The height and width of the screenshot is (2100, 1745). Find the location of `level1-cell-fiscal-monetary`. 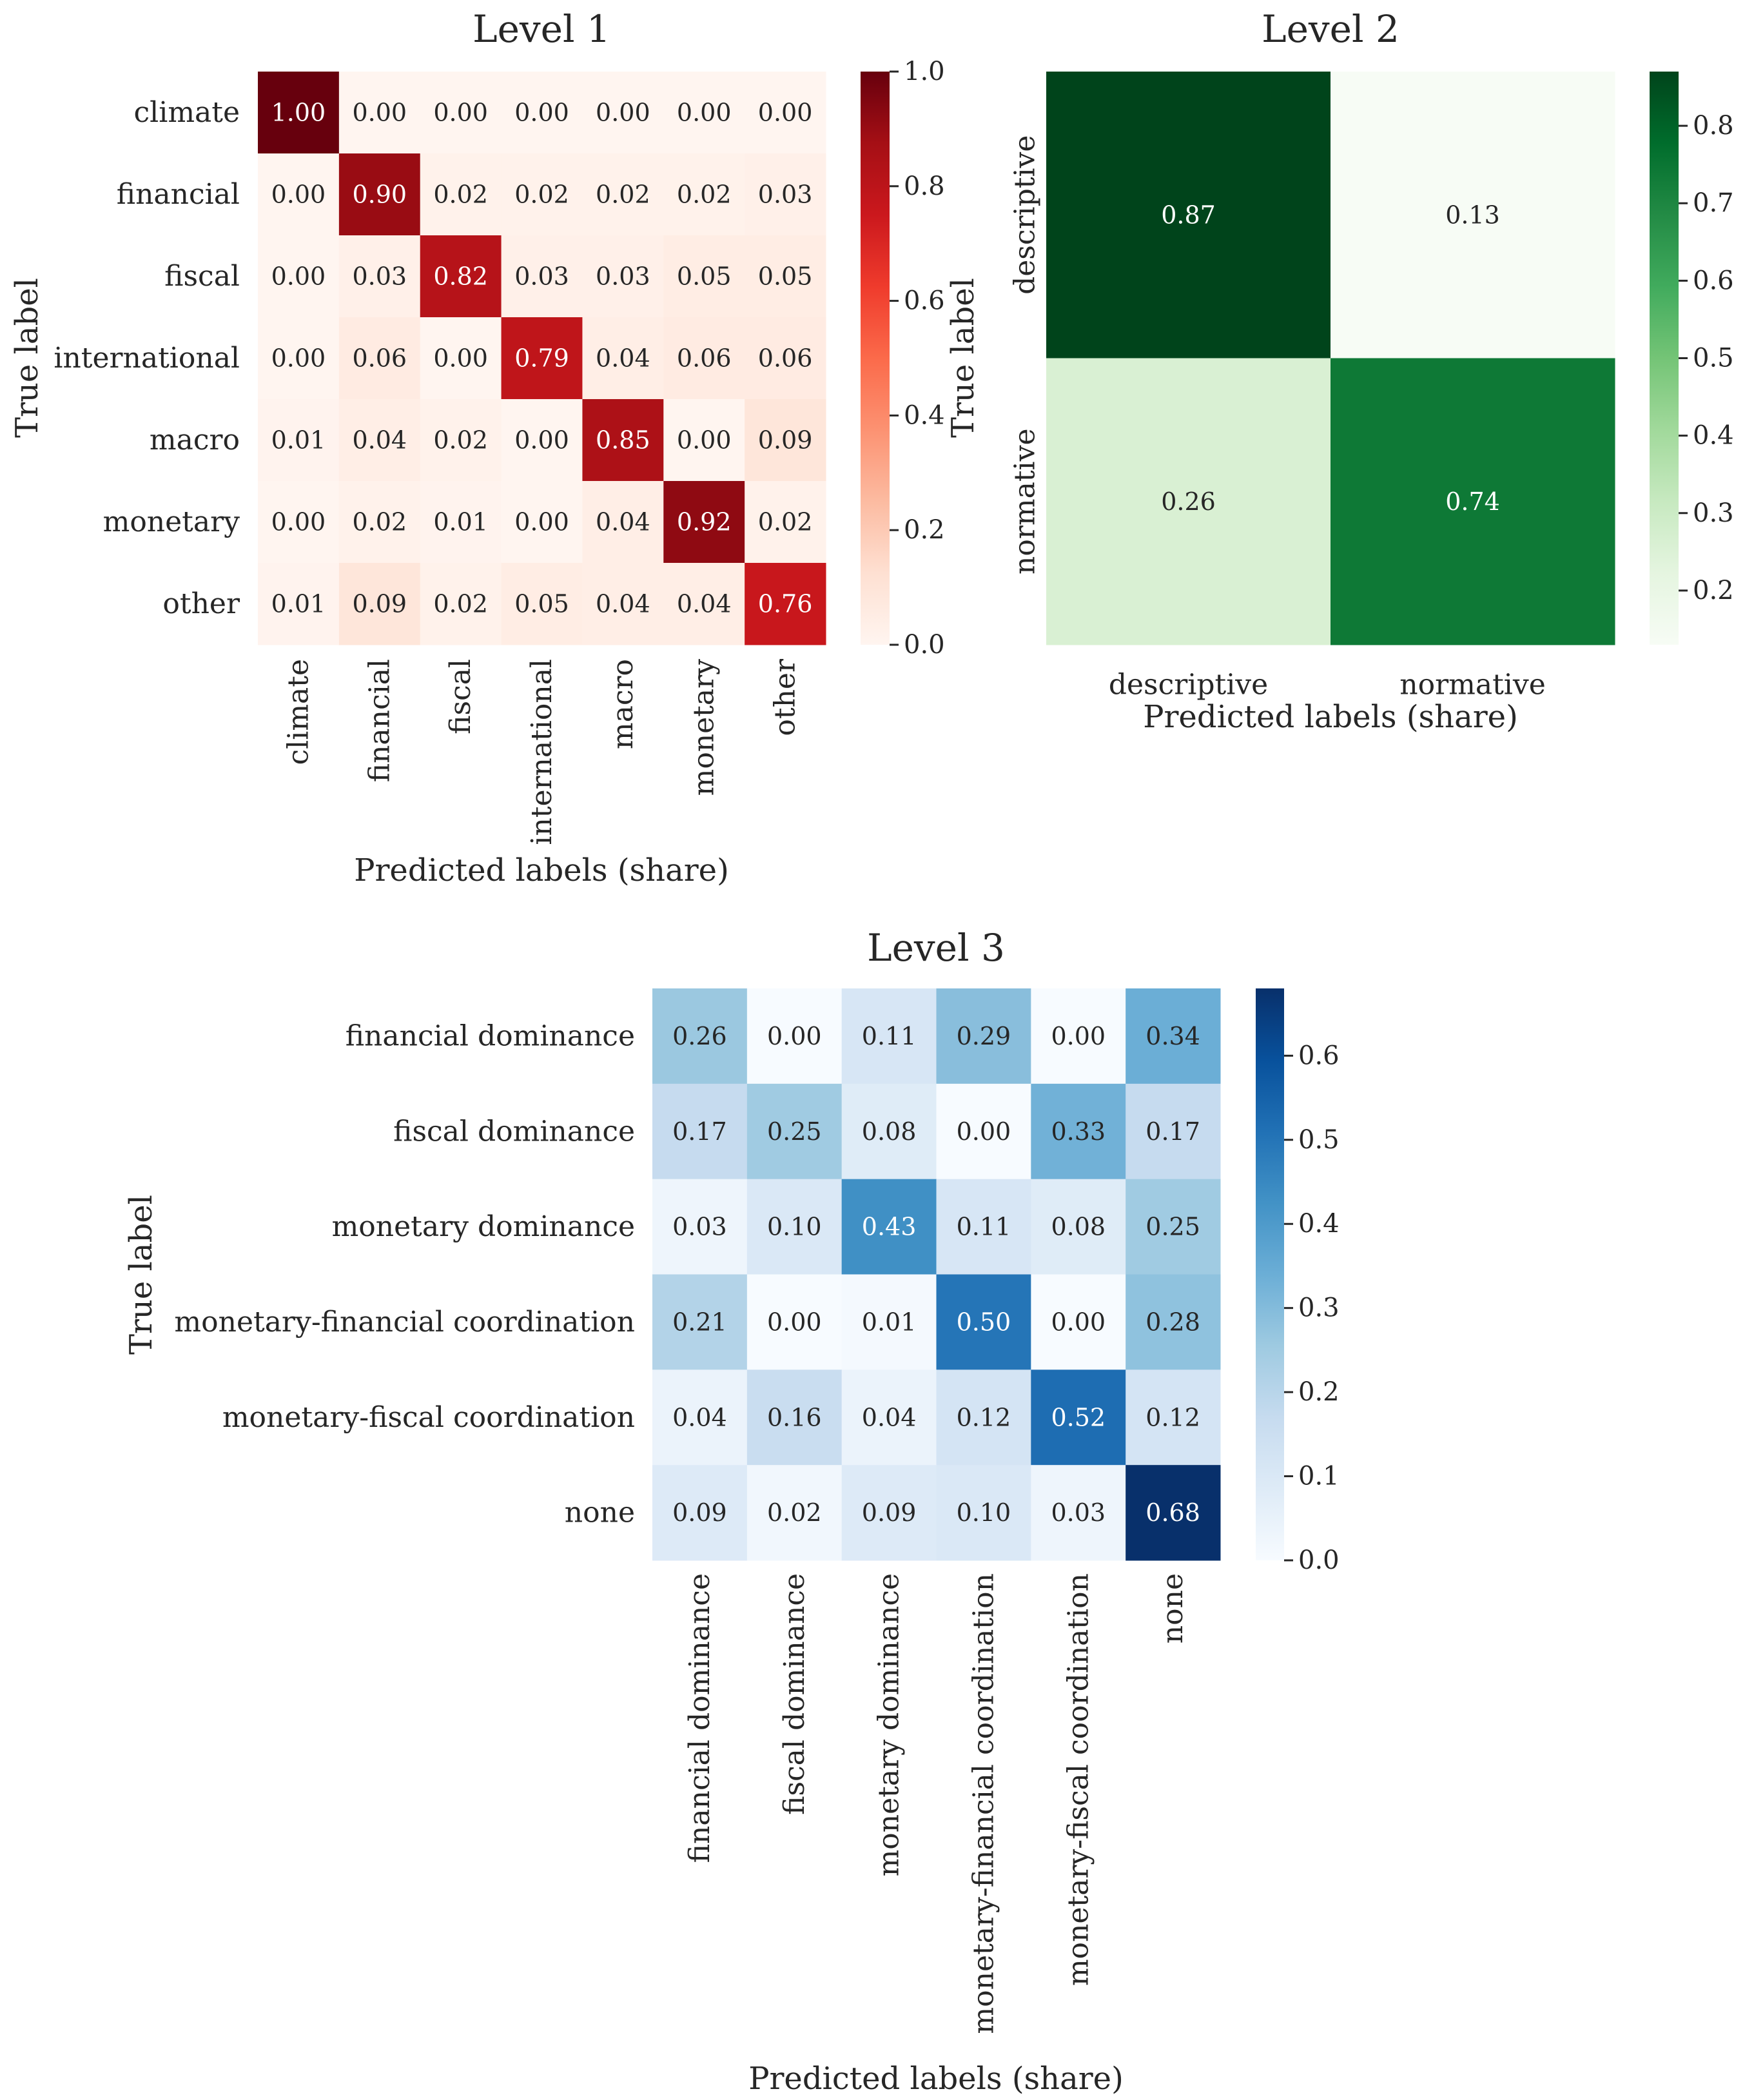

level1-cell-fiscal-monetary is located at coordinates (704, 276).